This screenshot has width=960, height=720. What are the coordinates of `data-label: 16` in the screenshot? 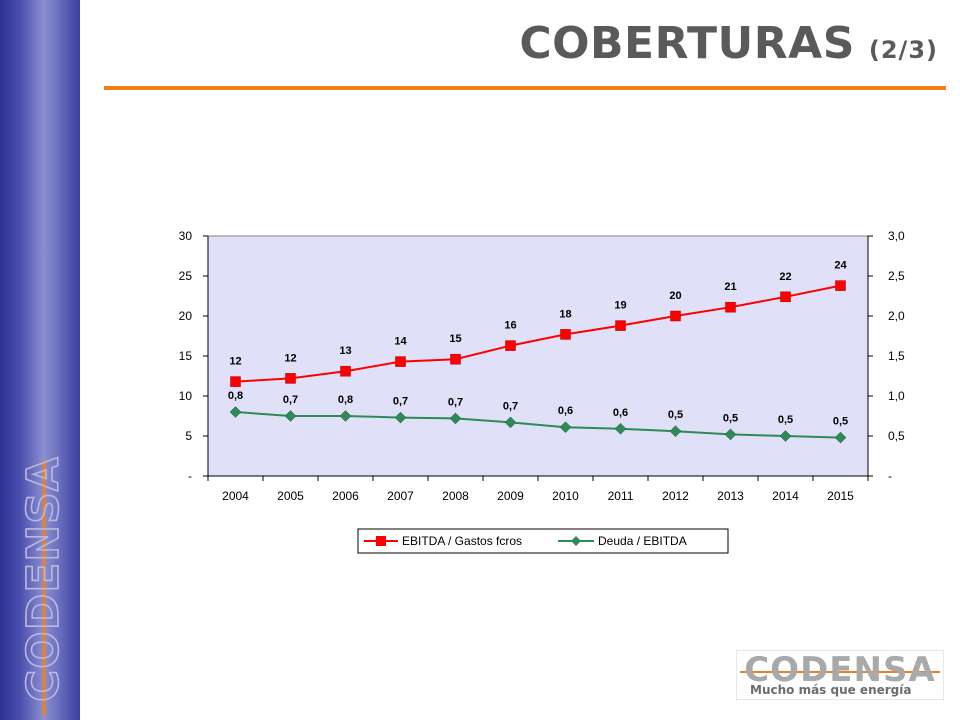 It's located at (510, 326).